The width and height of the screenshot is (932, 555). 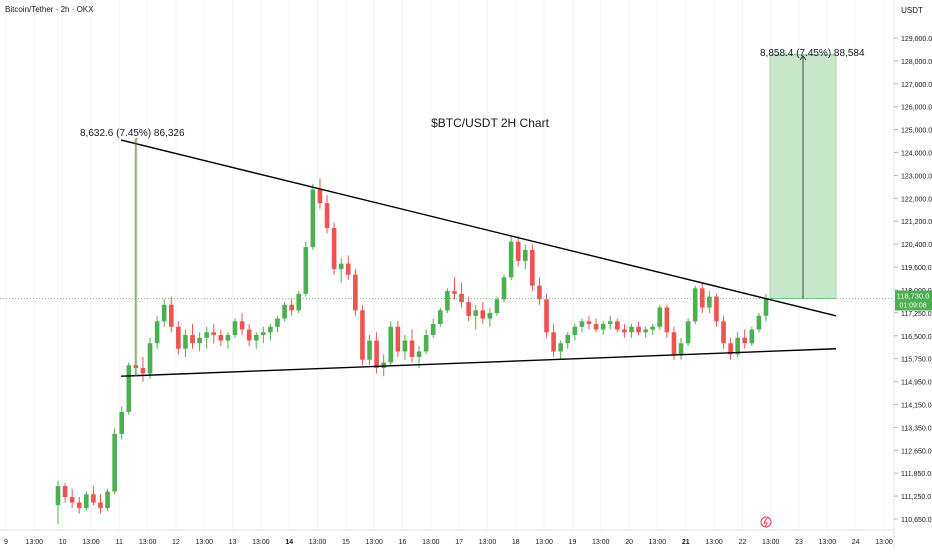 What do you see at coordinates (916, 428) in the screenshot?
I see `price-tick-label: 113,350.0` at bounding box center [916, 428].